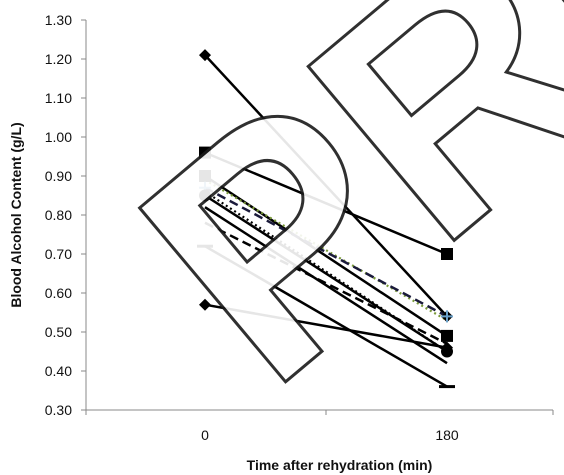  I want to click on y-tick-label: 0.90, so click(58, 176).